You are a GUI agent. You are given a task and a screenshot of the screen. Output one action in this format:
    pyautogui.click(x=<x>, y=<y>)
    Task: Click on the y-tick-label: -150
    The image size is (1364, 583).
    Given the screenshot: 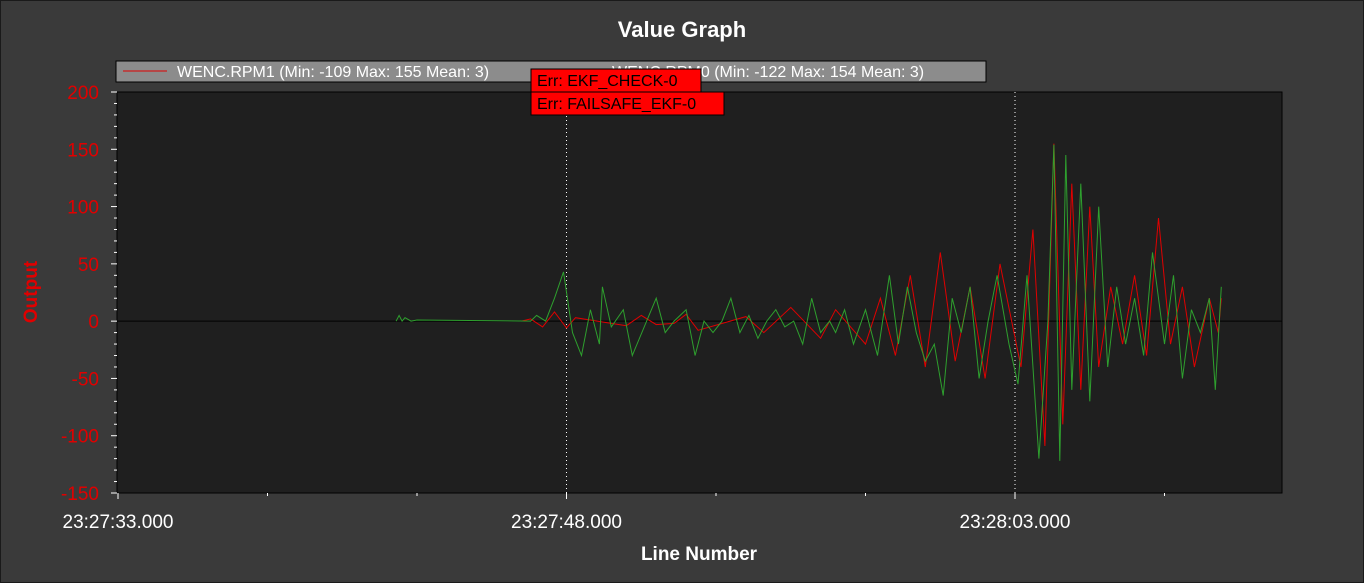 What is the action you would take?
    pyautogui.click(x=80, y=494)
    